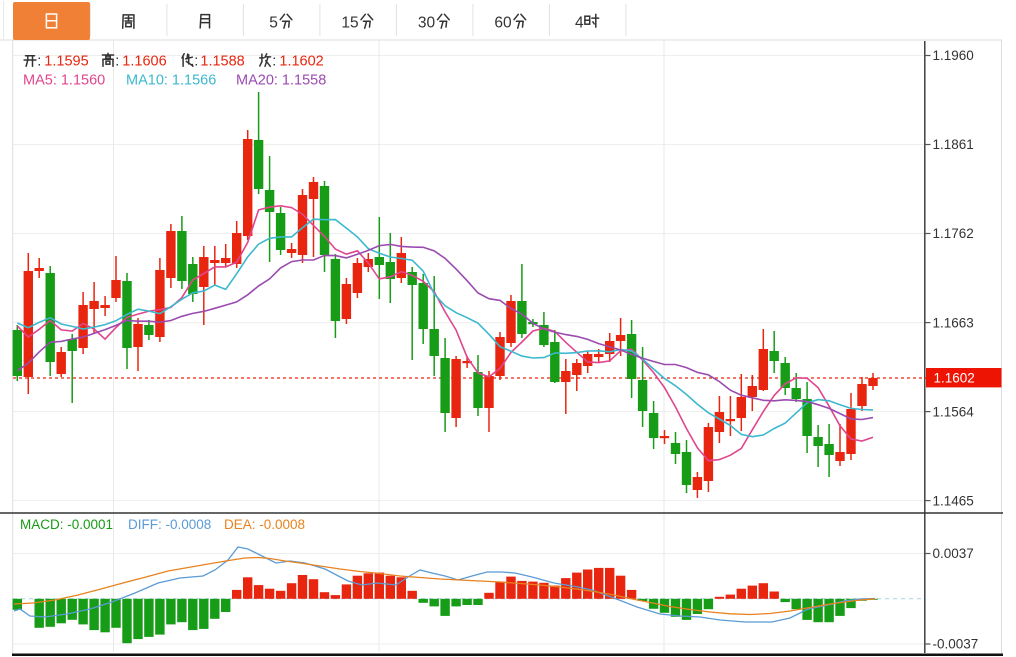 This screenshot has width=1016, height=657. I want to click on svg-text: 1.1564, so click(954, 411).